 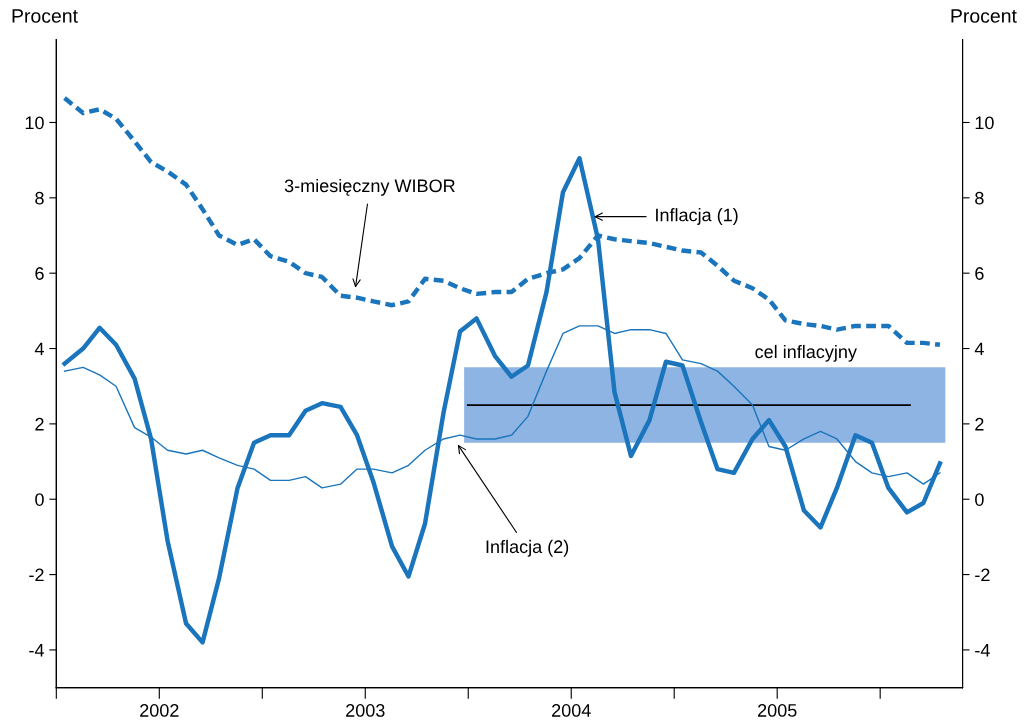 I want to click on annotation: 3-miesięczny WIBOR, so click(x=369, y=187).